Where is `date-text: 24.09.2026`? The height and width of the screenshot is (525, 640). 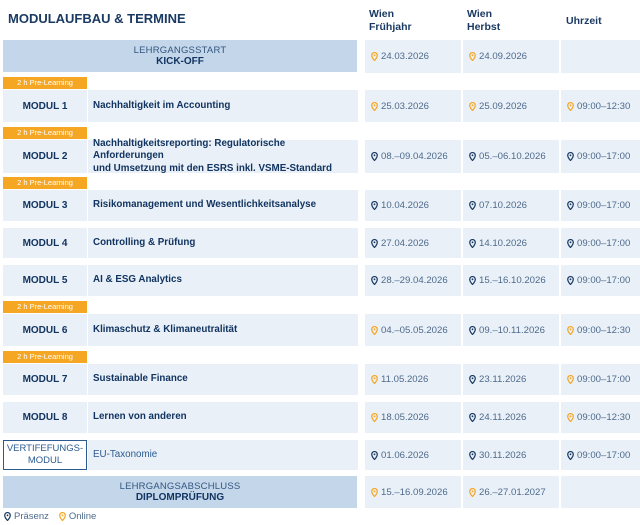
date-text: 24.09.2026 is located at coordinates (503, 56).